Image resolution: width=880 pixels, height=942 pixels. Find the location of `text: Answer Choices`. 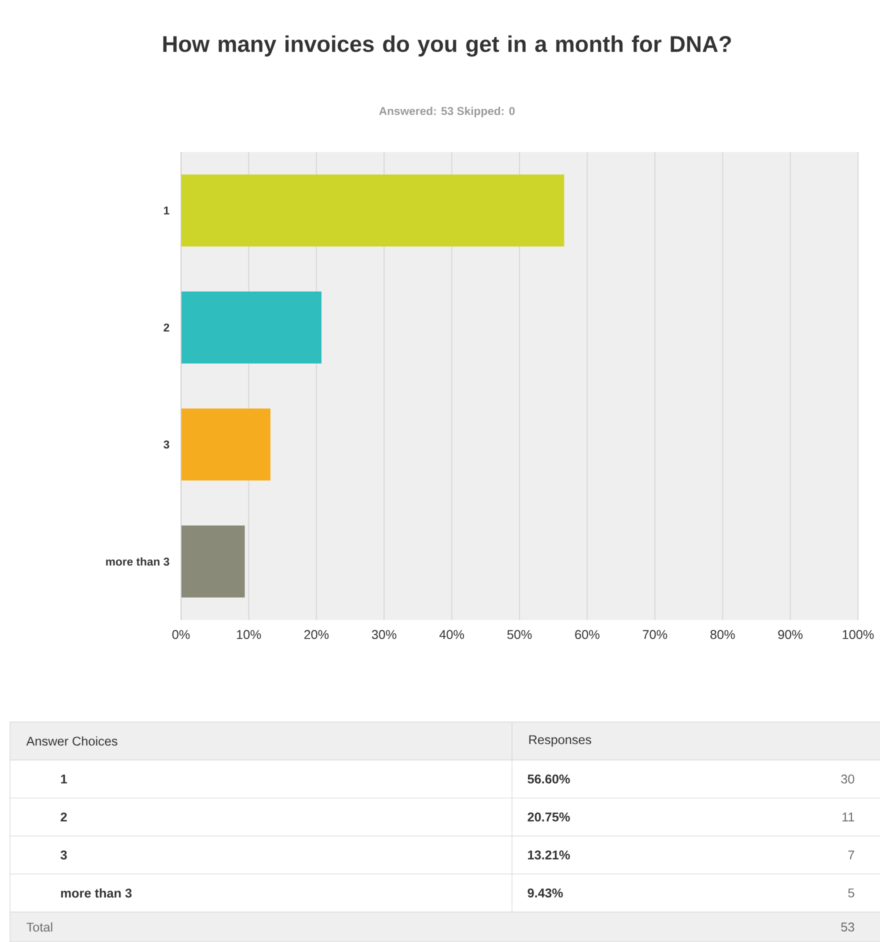

text: Answer Choices is located at coordinates (72, 741).